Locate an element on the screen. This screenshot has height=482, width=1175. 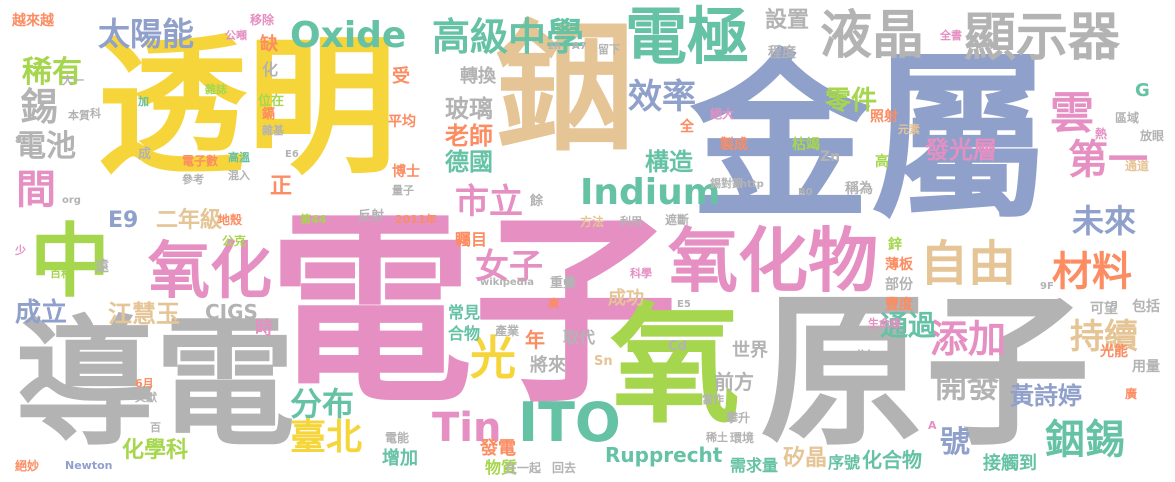
word: 電能 is located at coordinates (397, 438).